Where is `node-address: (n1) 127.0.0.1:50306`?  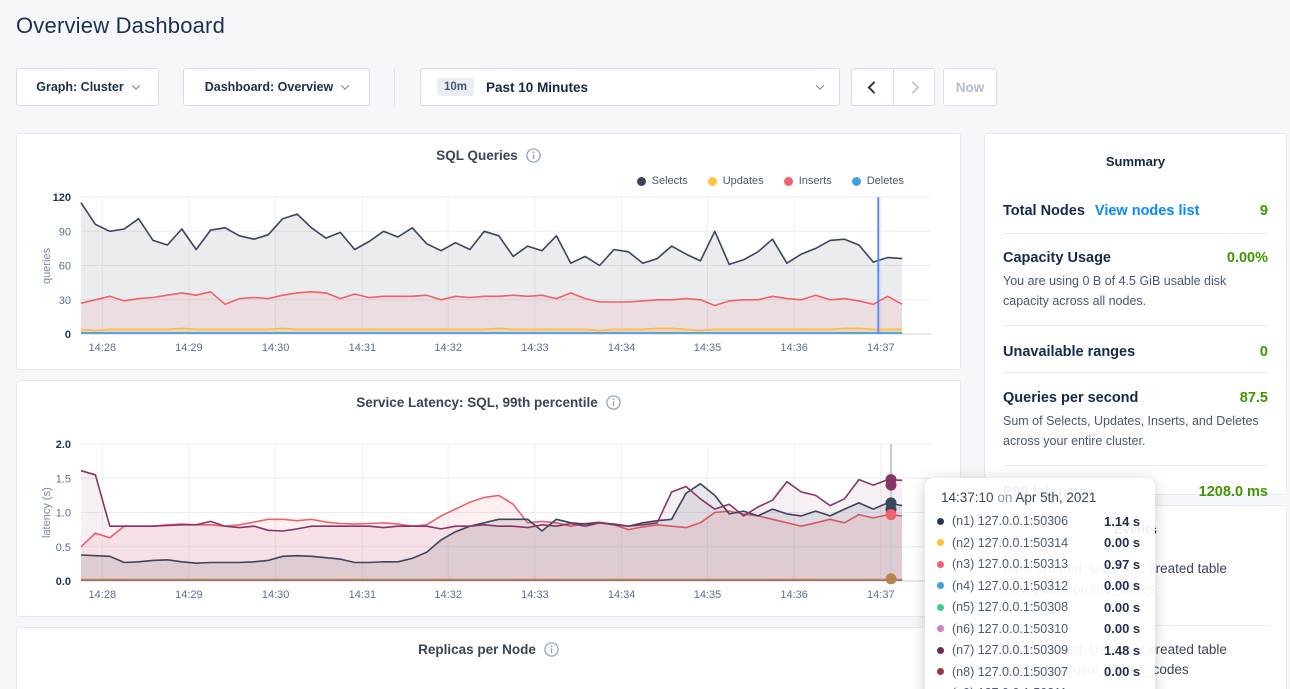
node-address: (n1) 127.0.0.1:50306 is located at coordinates (1010, 521).